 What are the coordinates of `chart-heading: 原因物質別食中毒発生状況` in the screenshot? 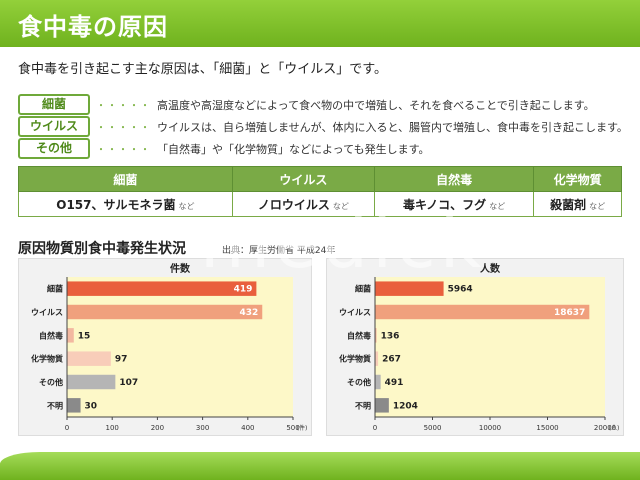 It's located at (102, 249).